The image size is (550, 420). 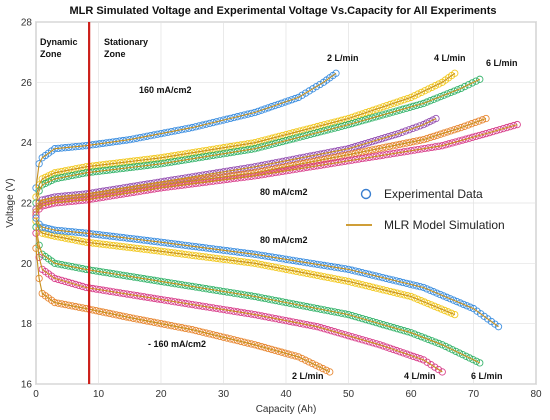 I want to click on dynamic-zone-label-line2: Zone, so click(x=51, y=54).